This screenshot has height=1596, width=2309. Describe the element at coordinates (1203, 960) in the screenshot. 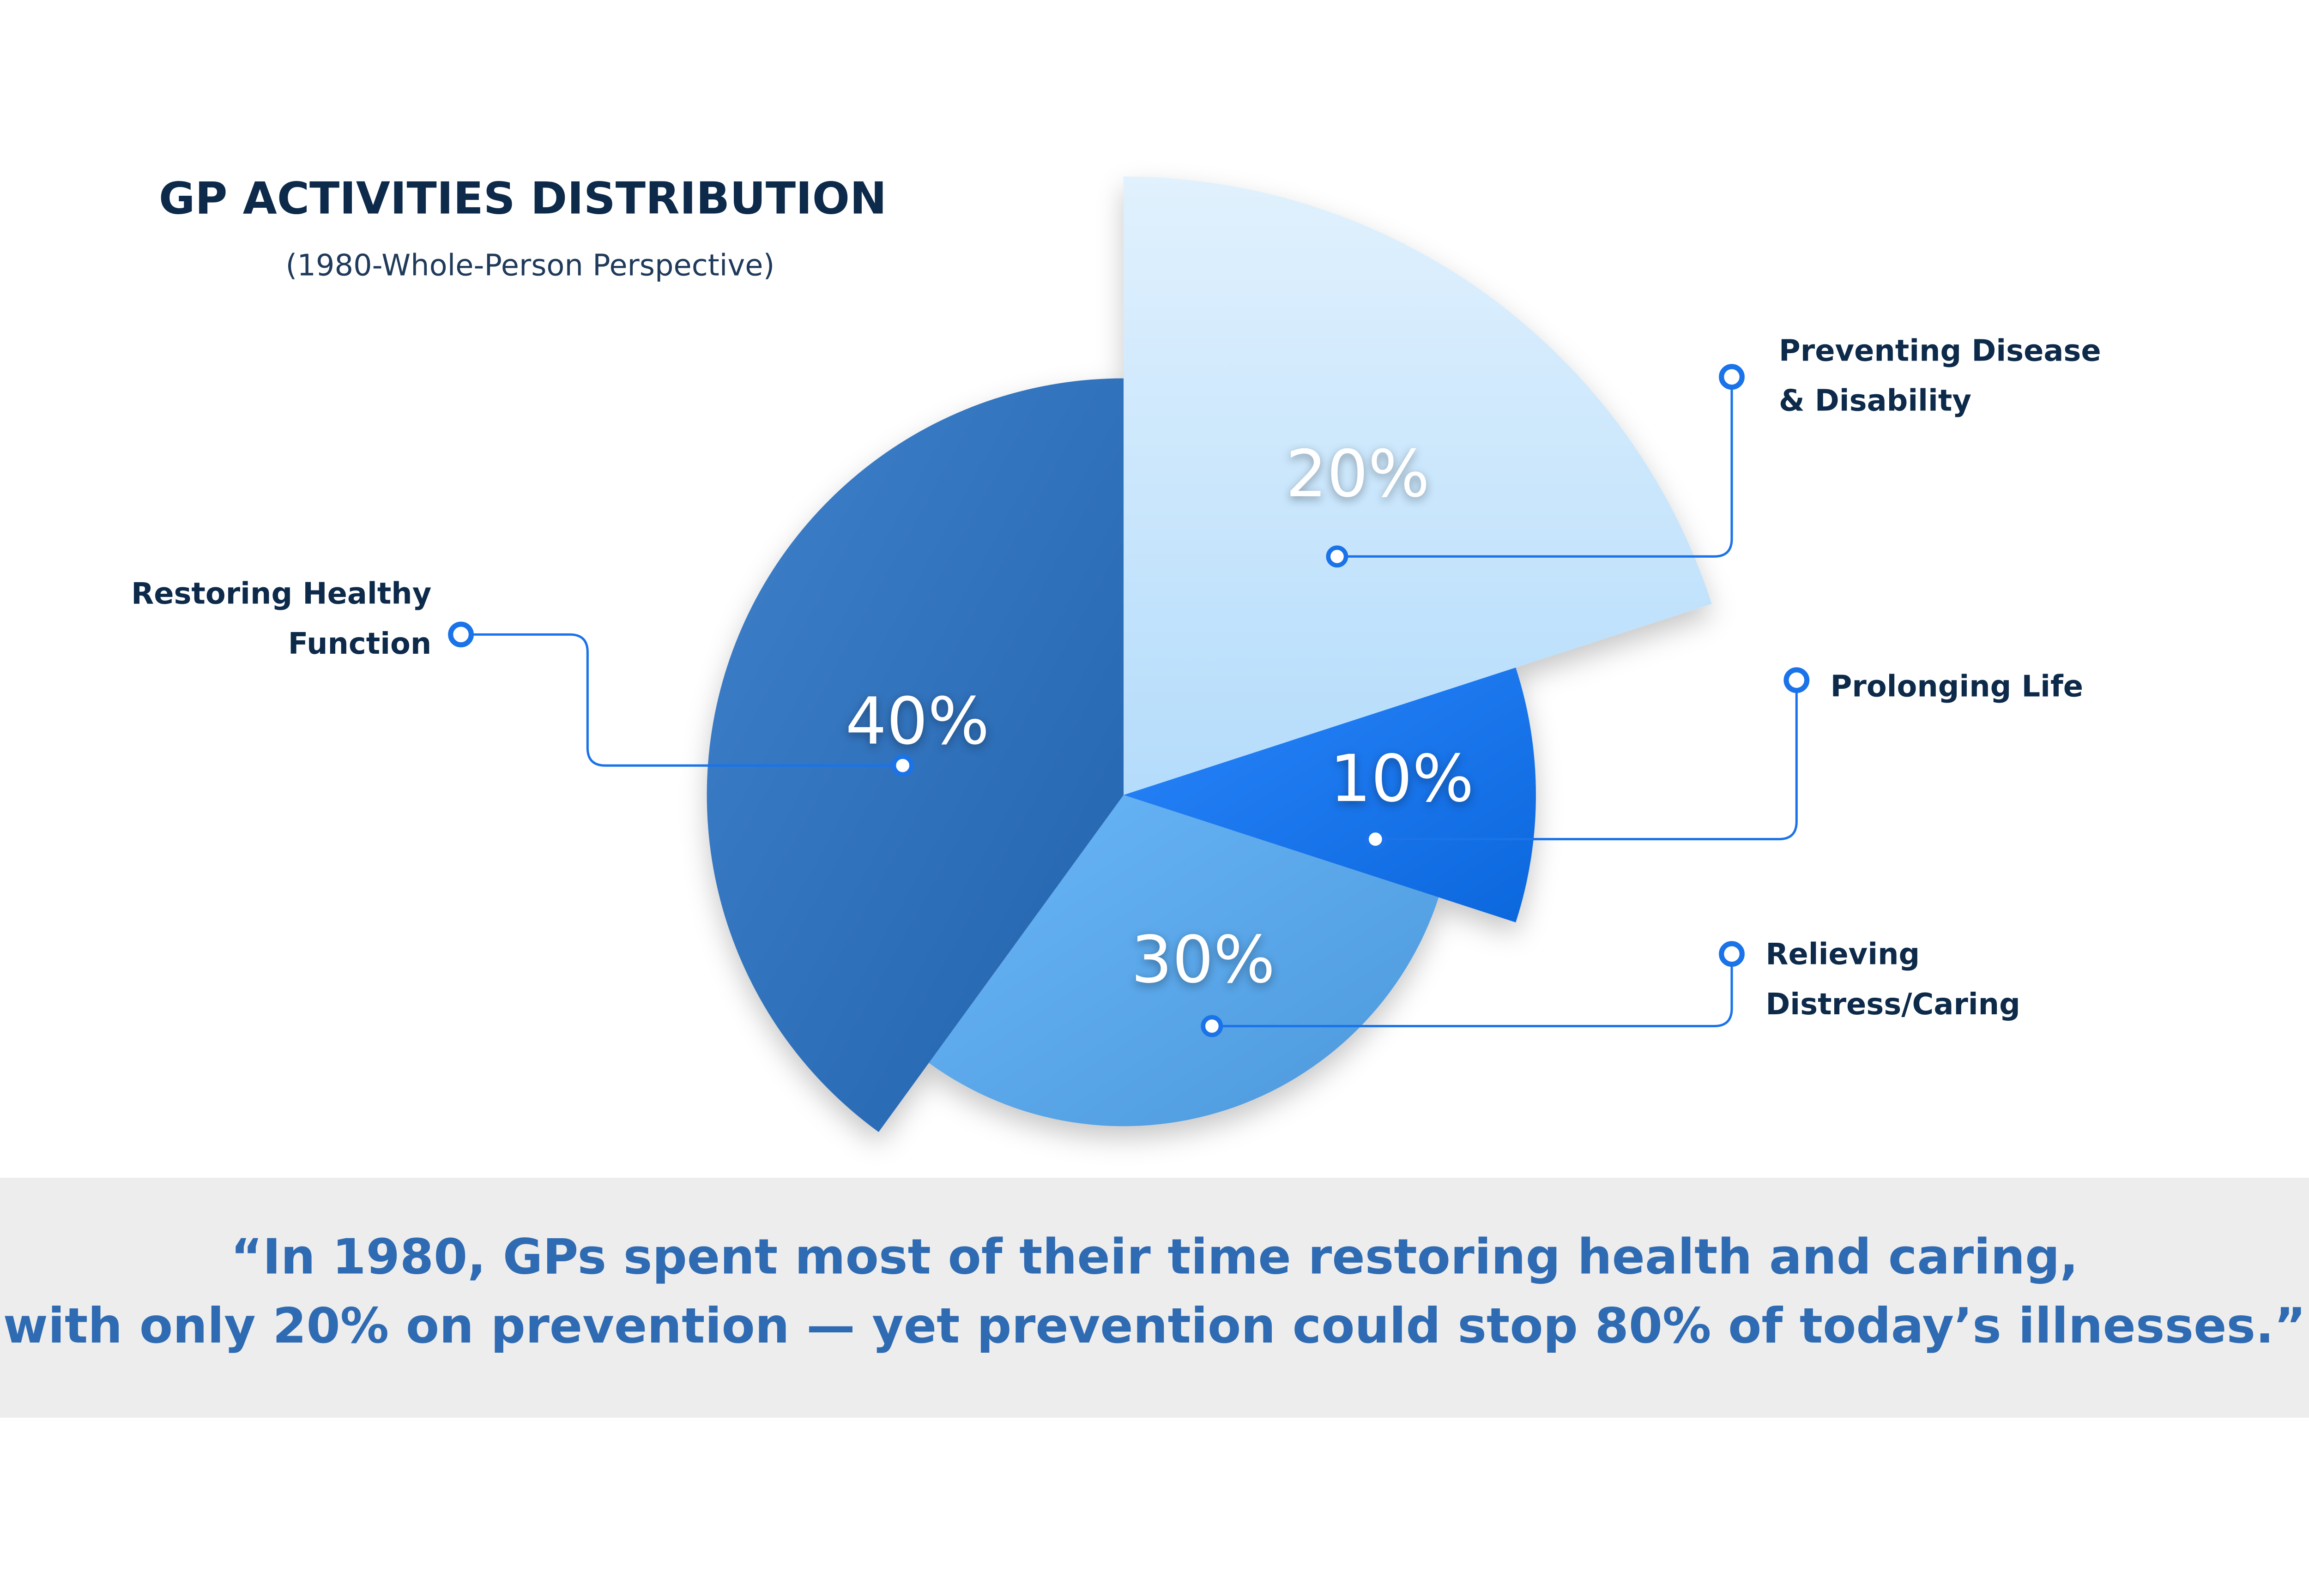

I see `value-label: 30%` at that location.